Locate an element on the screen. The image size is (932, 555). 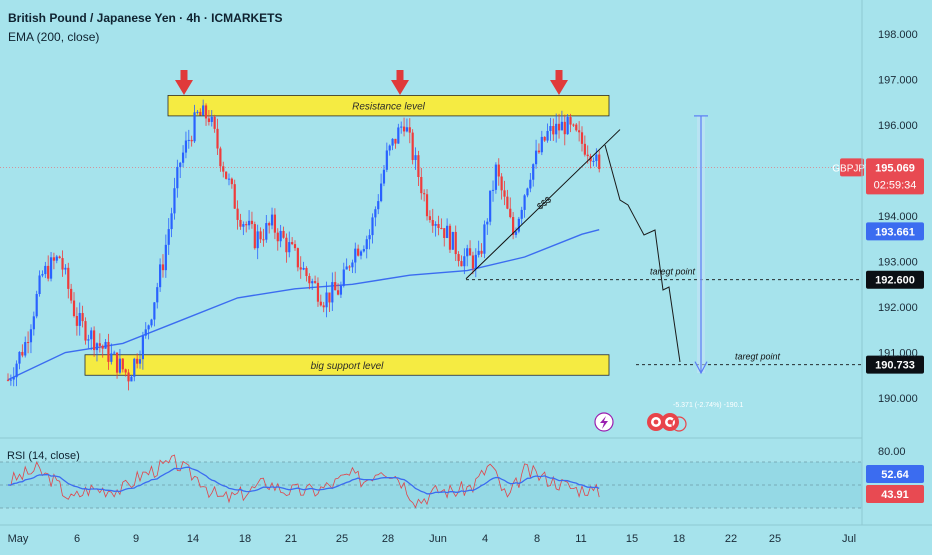
zone-label: big support level is located at coordinates (348, 366).